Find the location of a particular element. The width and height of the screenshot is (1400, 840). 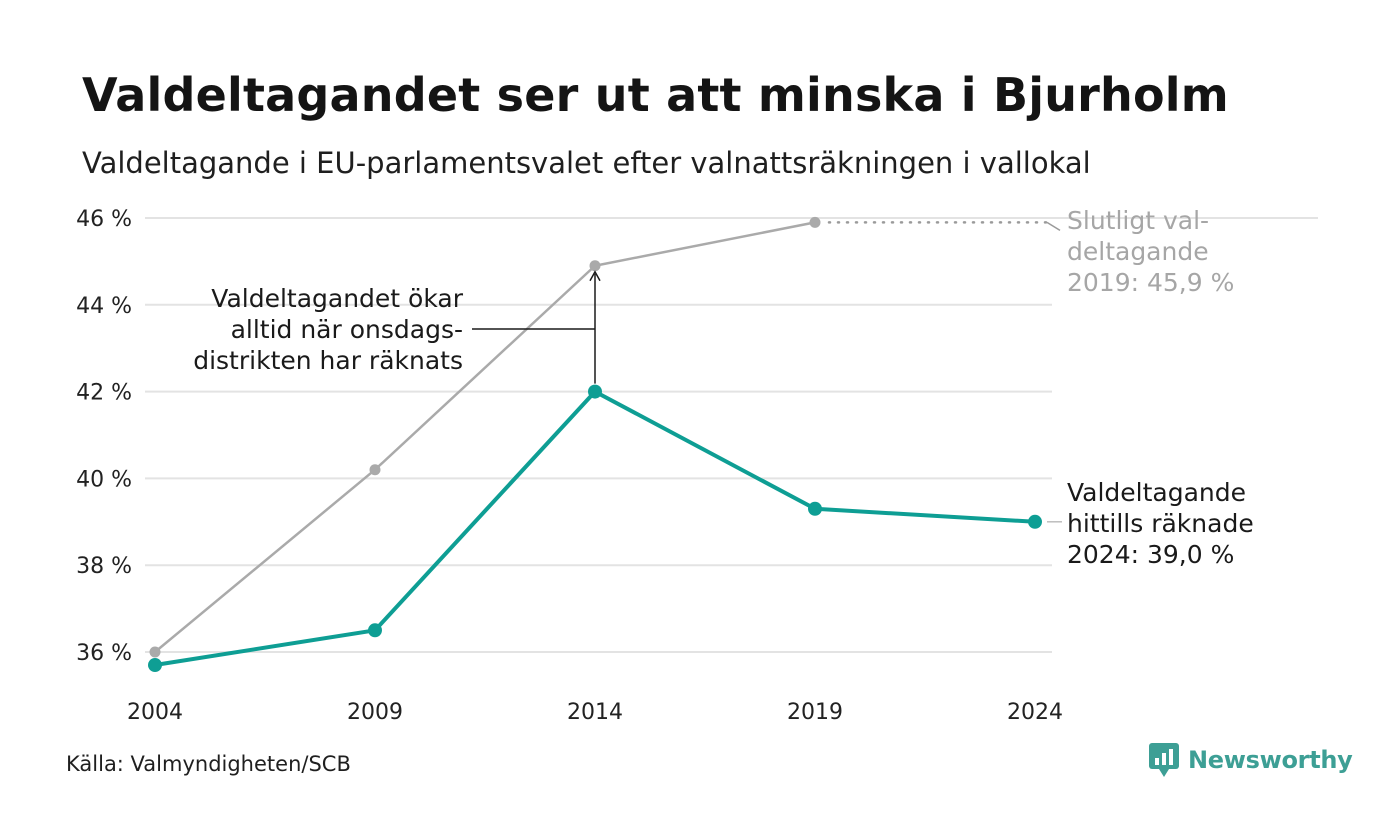

final-label-line: deltagande is located at coordinates (1138, 251).